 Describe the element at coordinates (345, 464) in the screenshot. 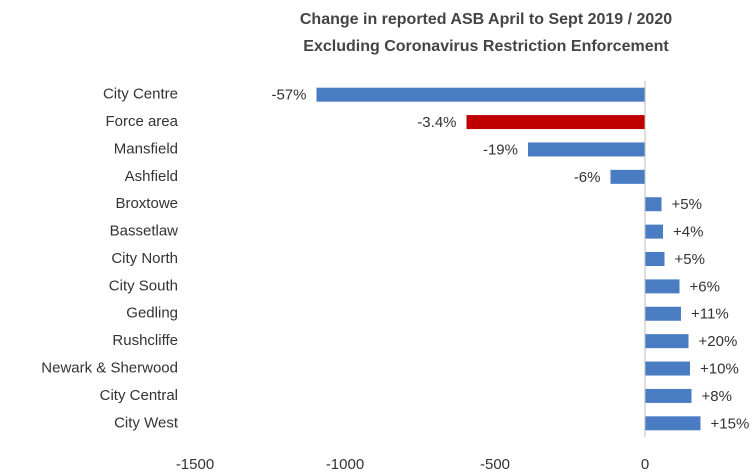

I see `x-tick-label: -1000` at that location.